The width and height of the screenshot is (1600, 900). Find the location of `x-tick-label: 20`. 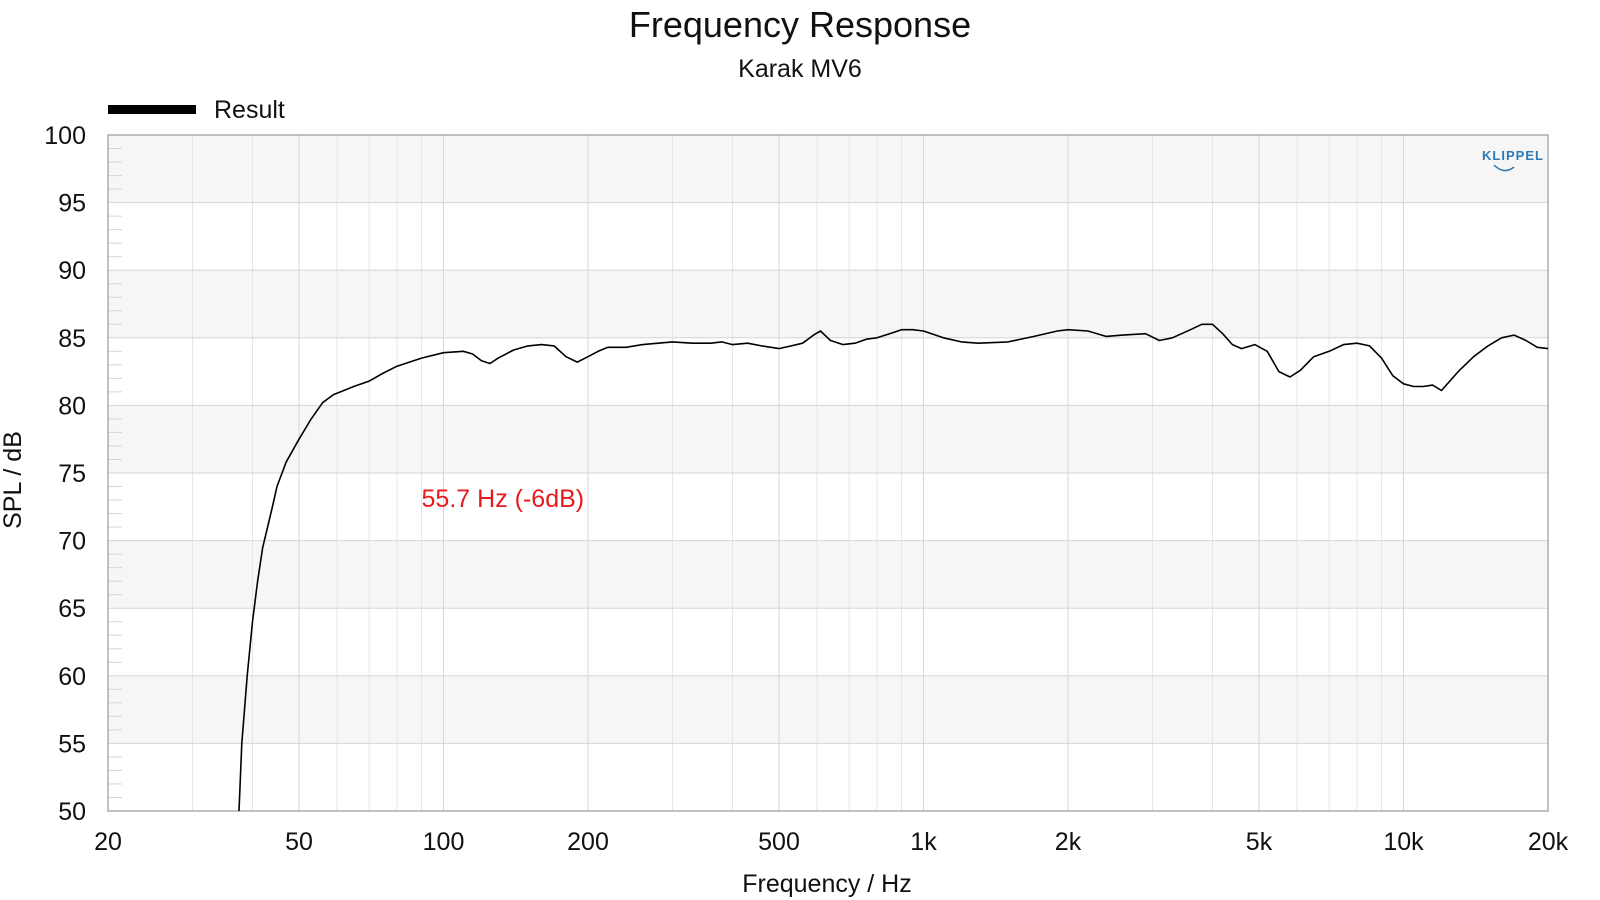

x-tick-label: 20 is located at coordinates (108, 842).